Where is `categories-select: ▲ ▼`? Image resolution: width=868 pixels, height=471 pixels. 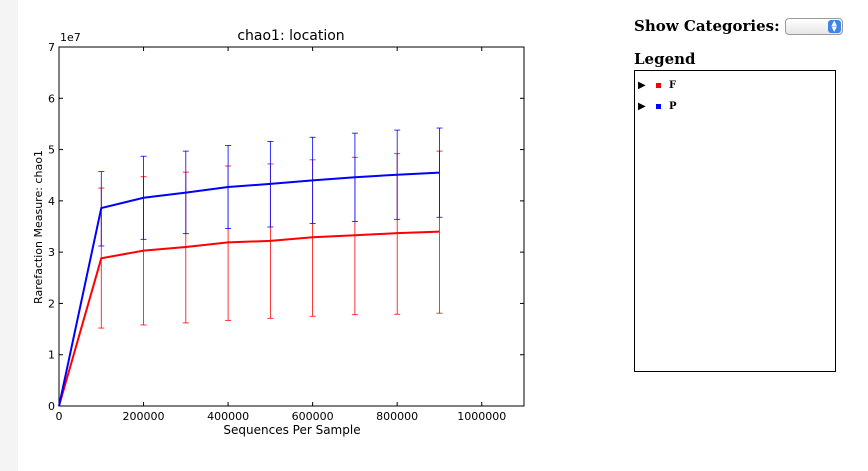
categories-select: ▲ ▼ is located at coordinates (813, 26).